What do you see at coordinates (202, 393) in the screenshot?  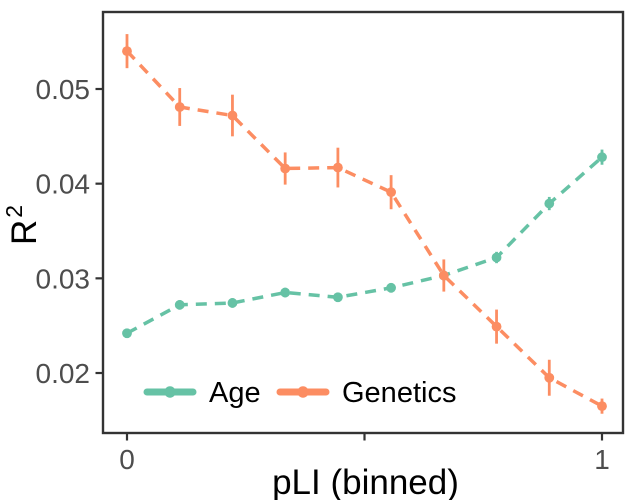 I see `legend-item-age: Age` at bounding box center [202, 393].